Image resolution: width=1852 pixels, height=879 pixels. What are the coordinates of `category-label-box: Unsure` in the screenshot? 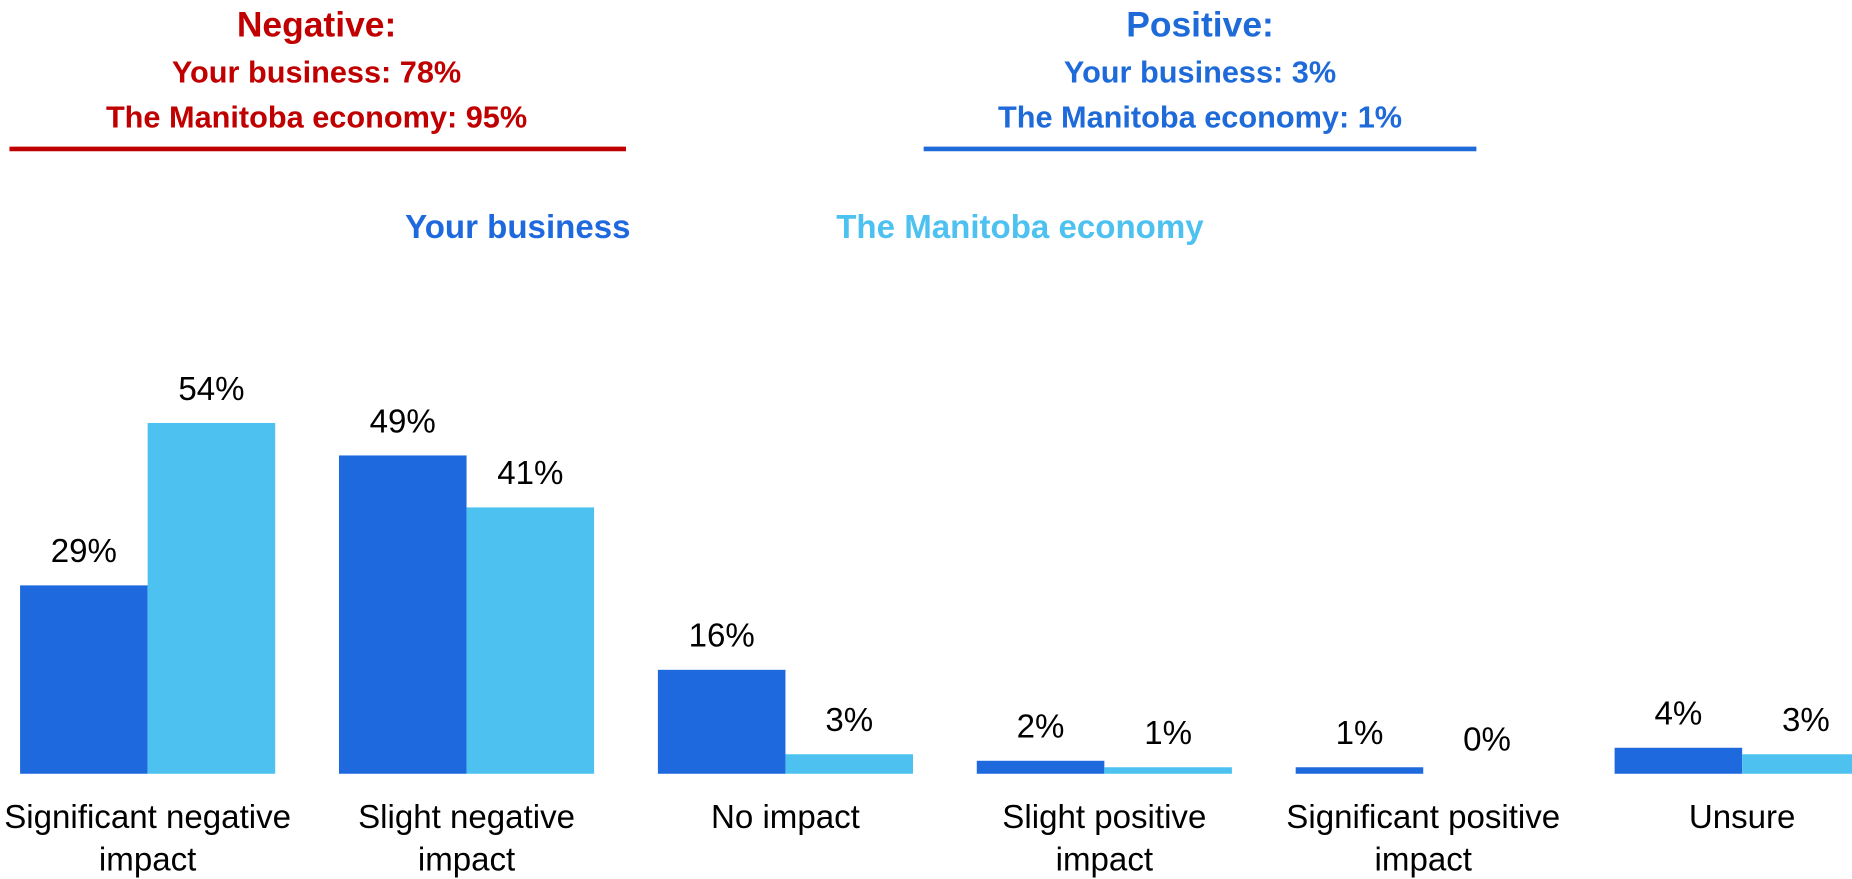 It's located at (1742, 817).